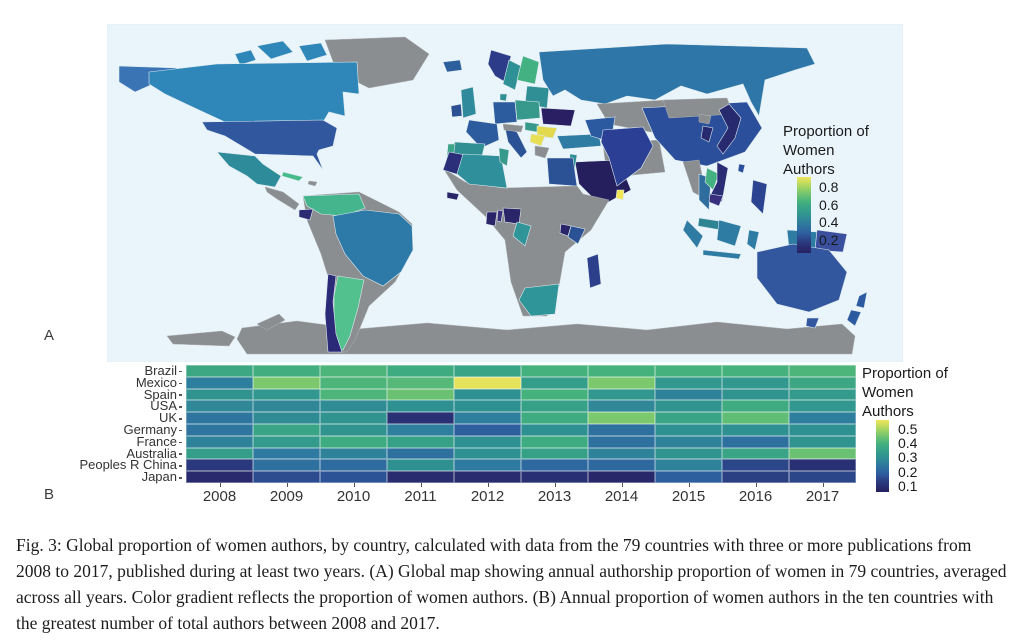 The image size is (1024, 640). What do you see at coordinates (826, 150) in the screenshot?
I see `map-legend-title: Proportion of Women Authors` at bounding box center [826, 150].